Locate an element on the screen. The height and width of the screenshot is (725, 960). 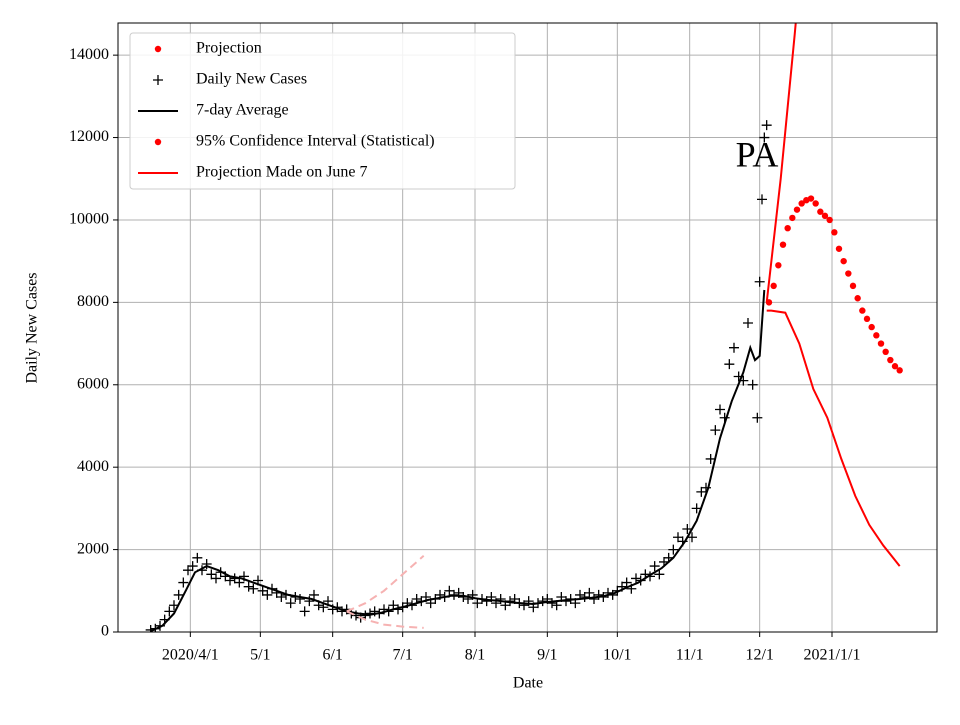
legend-box is located at coordinates (322, 111).